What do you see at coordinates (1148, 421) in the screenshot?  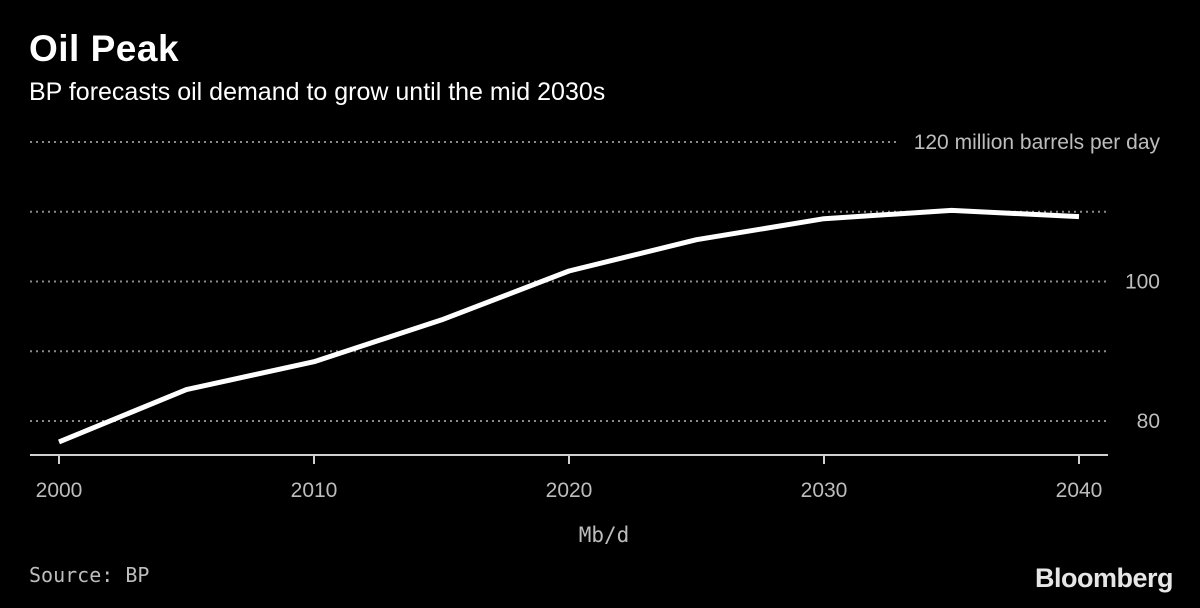 I see `y-tick-label: 80` at bounding box center [1148, 421].